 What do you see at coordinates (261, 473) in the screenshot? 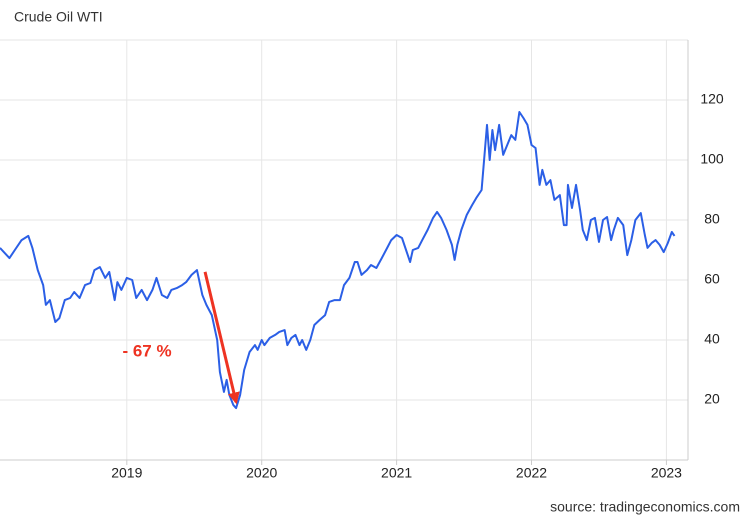
I see `x-tick-label: 2020` at bounding box center [261, 473].